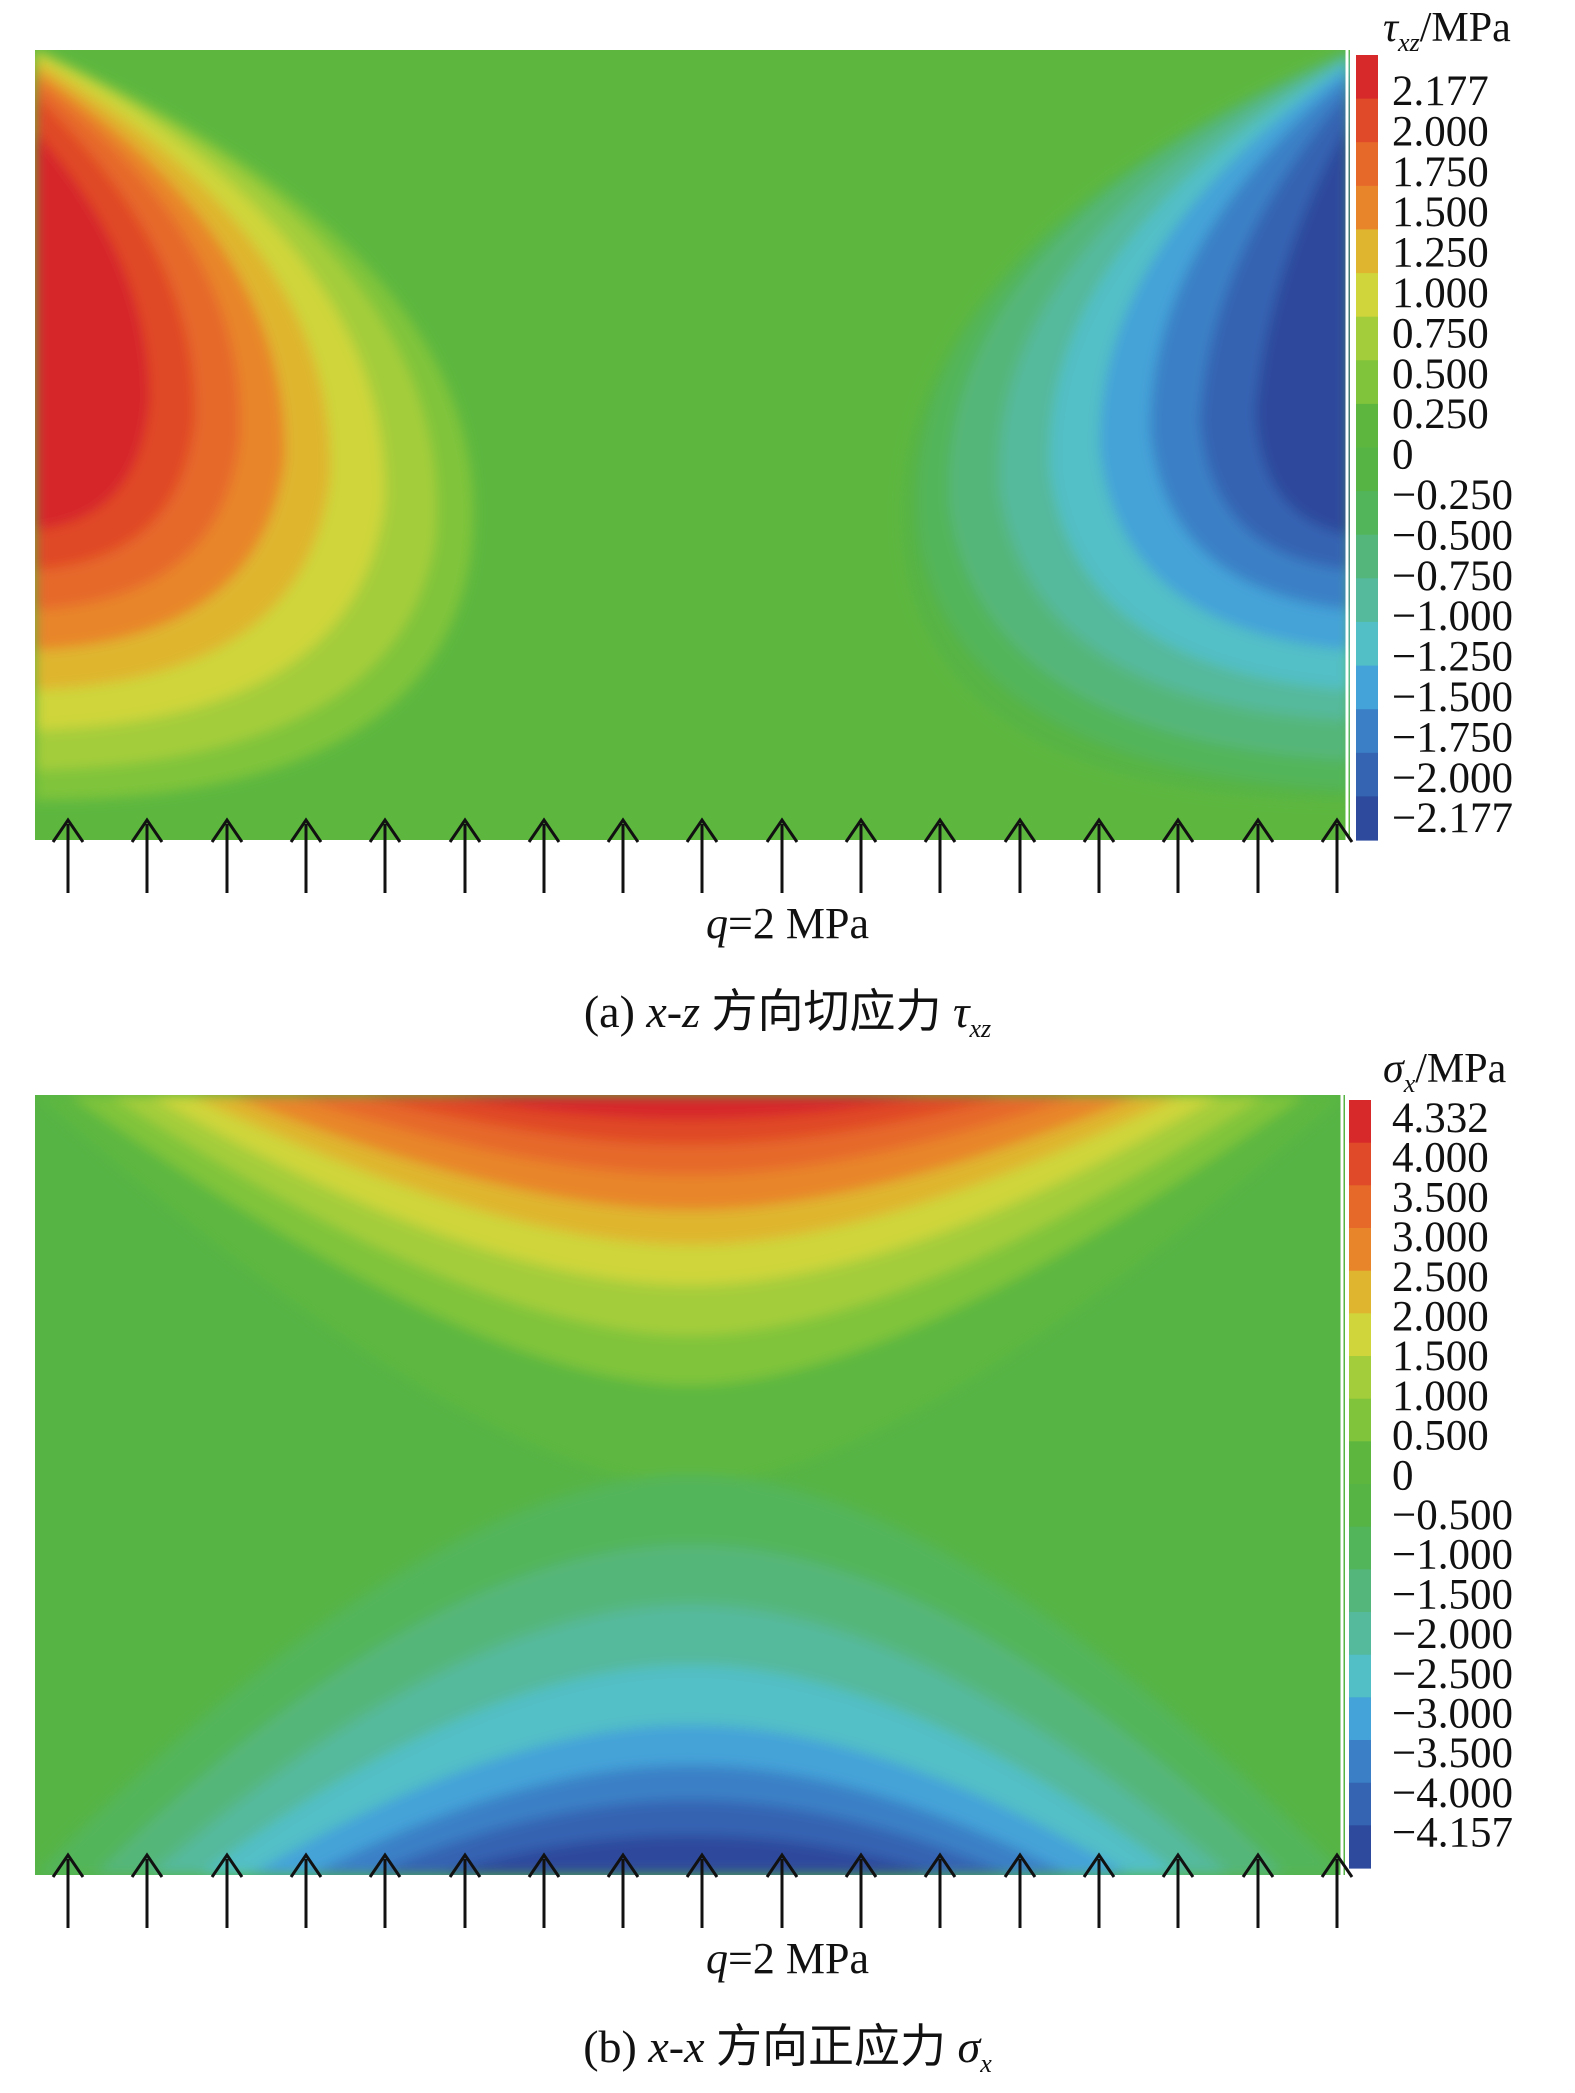  Describe the element at coordinates (827, 1011) in the screenshot. I see `caption-text: 方向切应力` at that location.